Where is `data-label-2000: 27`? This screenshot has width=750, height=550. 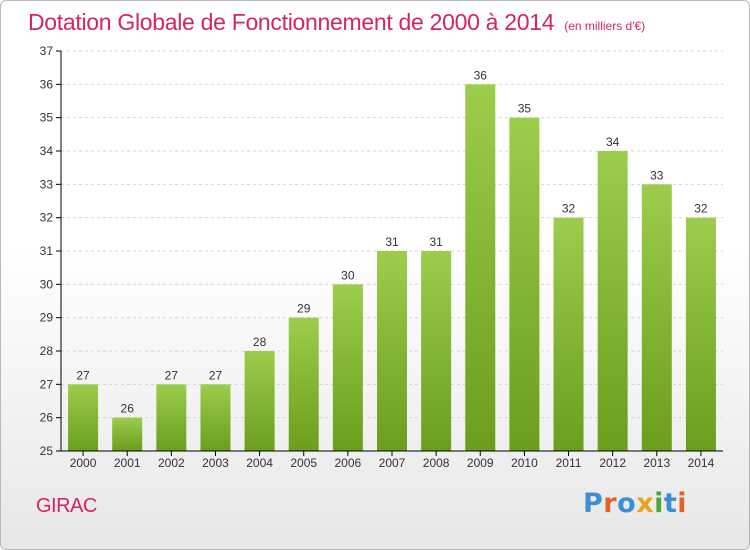 data-label-2000: 27 is located at coordinates (83, 375).